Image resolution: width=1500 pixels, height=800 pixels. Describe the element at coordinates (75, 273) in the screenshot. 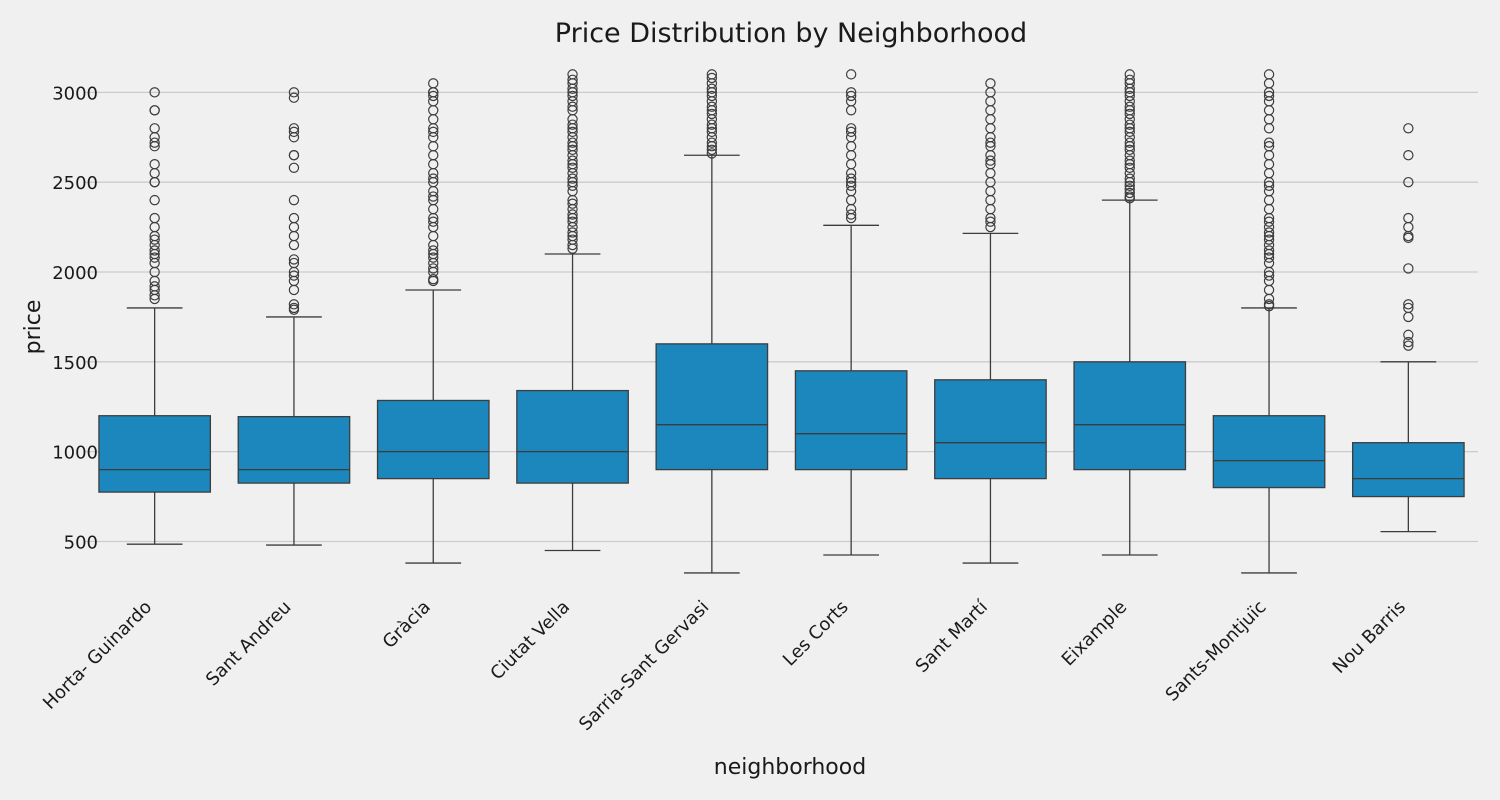

I see `y-tick-label: 2000` at that location.